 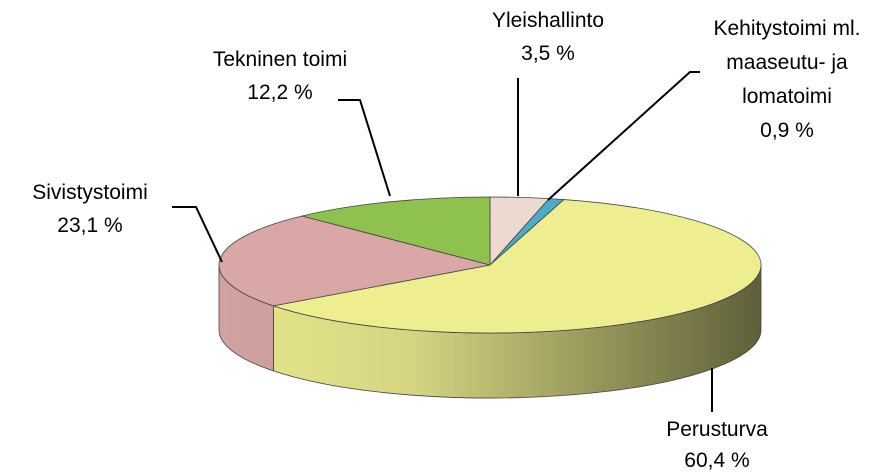 I want to click on slice-label: Perusturva 60,4 %, so click(x=717, y=444).